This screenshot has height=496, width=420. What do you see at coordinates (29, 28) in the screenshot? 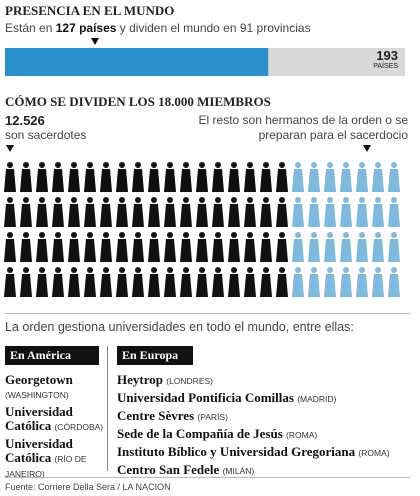
I see `text: Están en` at bounding box center [29, 28].